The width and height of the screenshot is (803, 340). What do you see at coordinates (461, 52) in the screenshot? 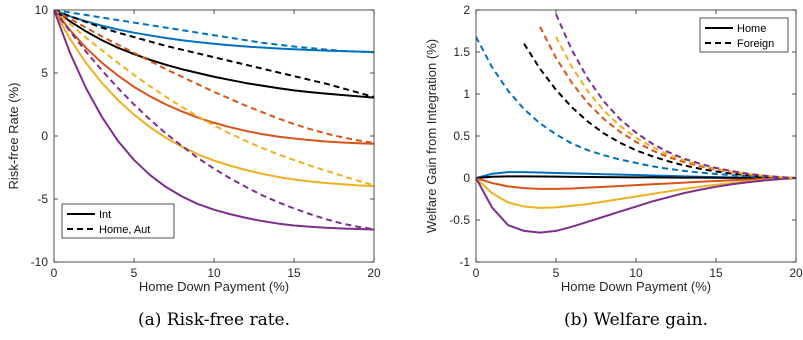
I see `y-tick-label: 1.5` at bounding box center [461, 52].